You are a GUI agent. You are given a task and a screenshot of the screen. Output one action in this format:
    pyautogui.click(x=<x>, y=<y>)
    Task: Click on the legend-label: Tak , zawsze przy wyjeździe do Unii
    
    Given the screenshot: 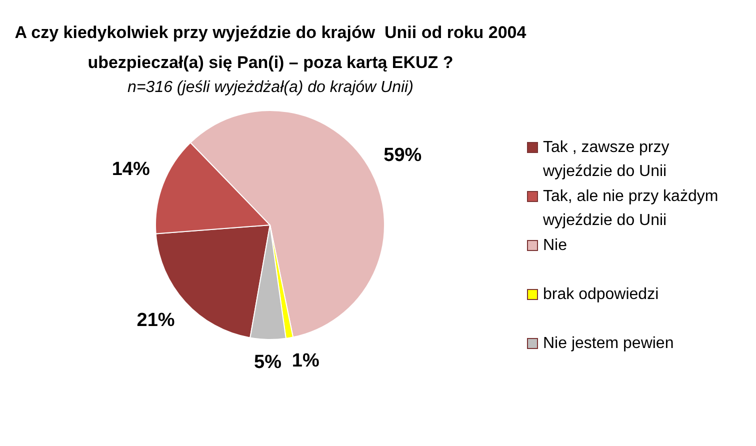 What is the action you would take?
    pyautogui.click(x=606, y=160)
    